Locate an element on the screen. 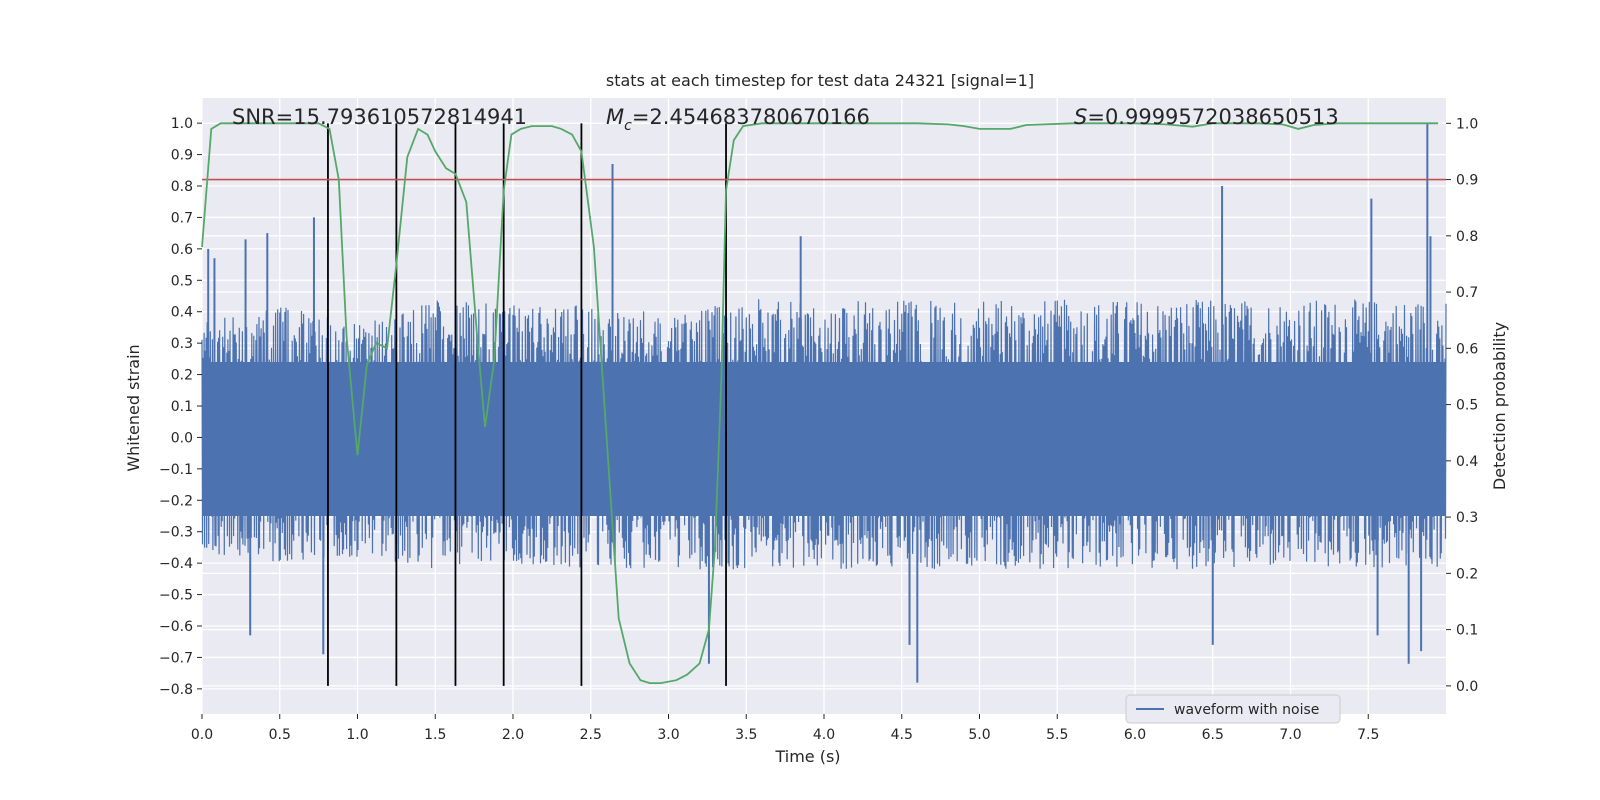  chirp-mass-subscript: c is located at coordinates (628, 126).